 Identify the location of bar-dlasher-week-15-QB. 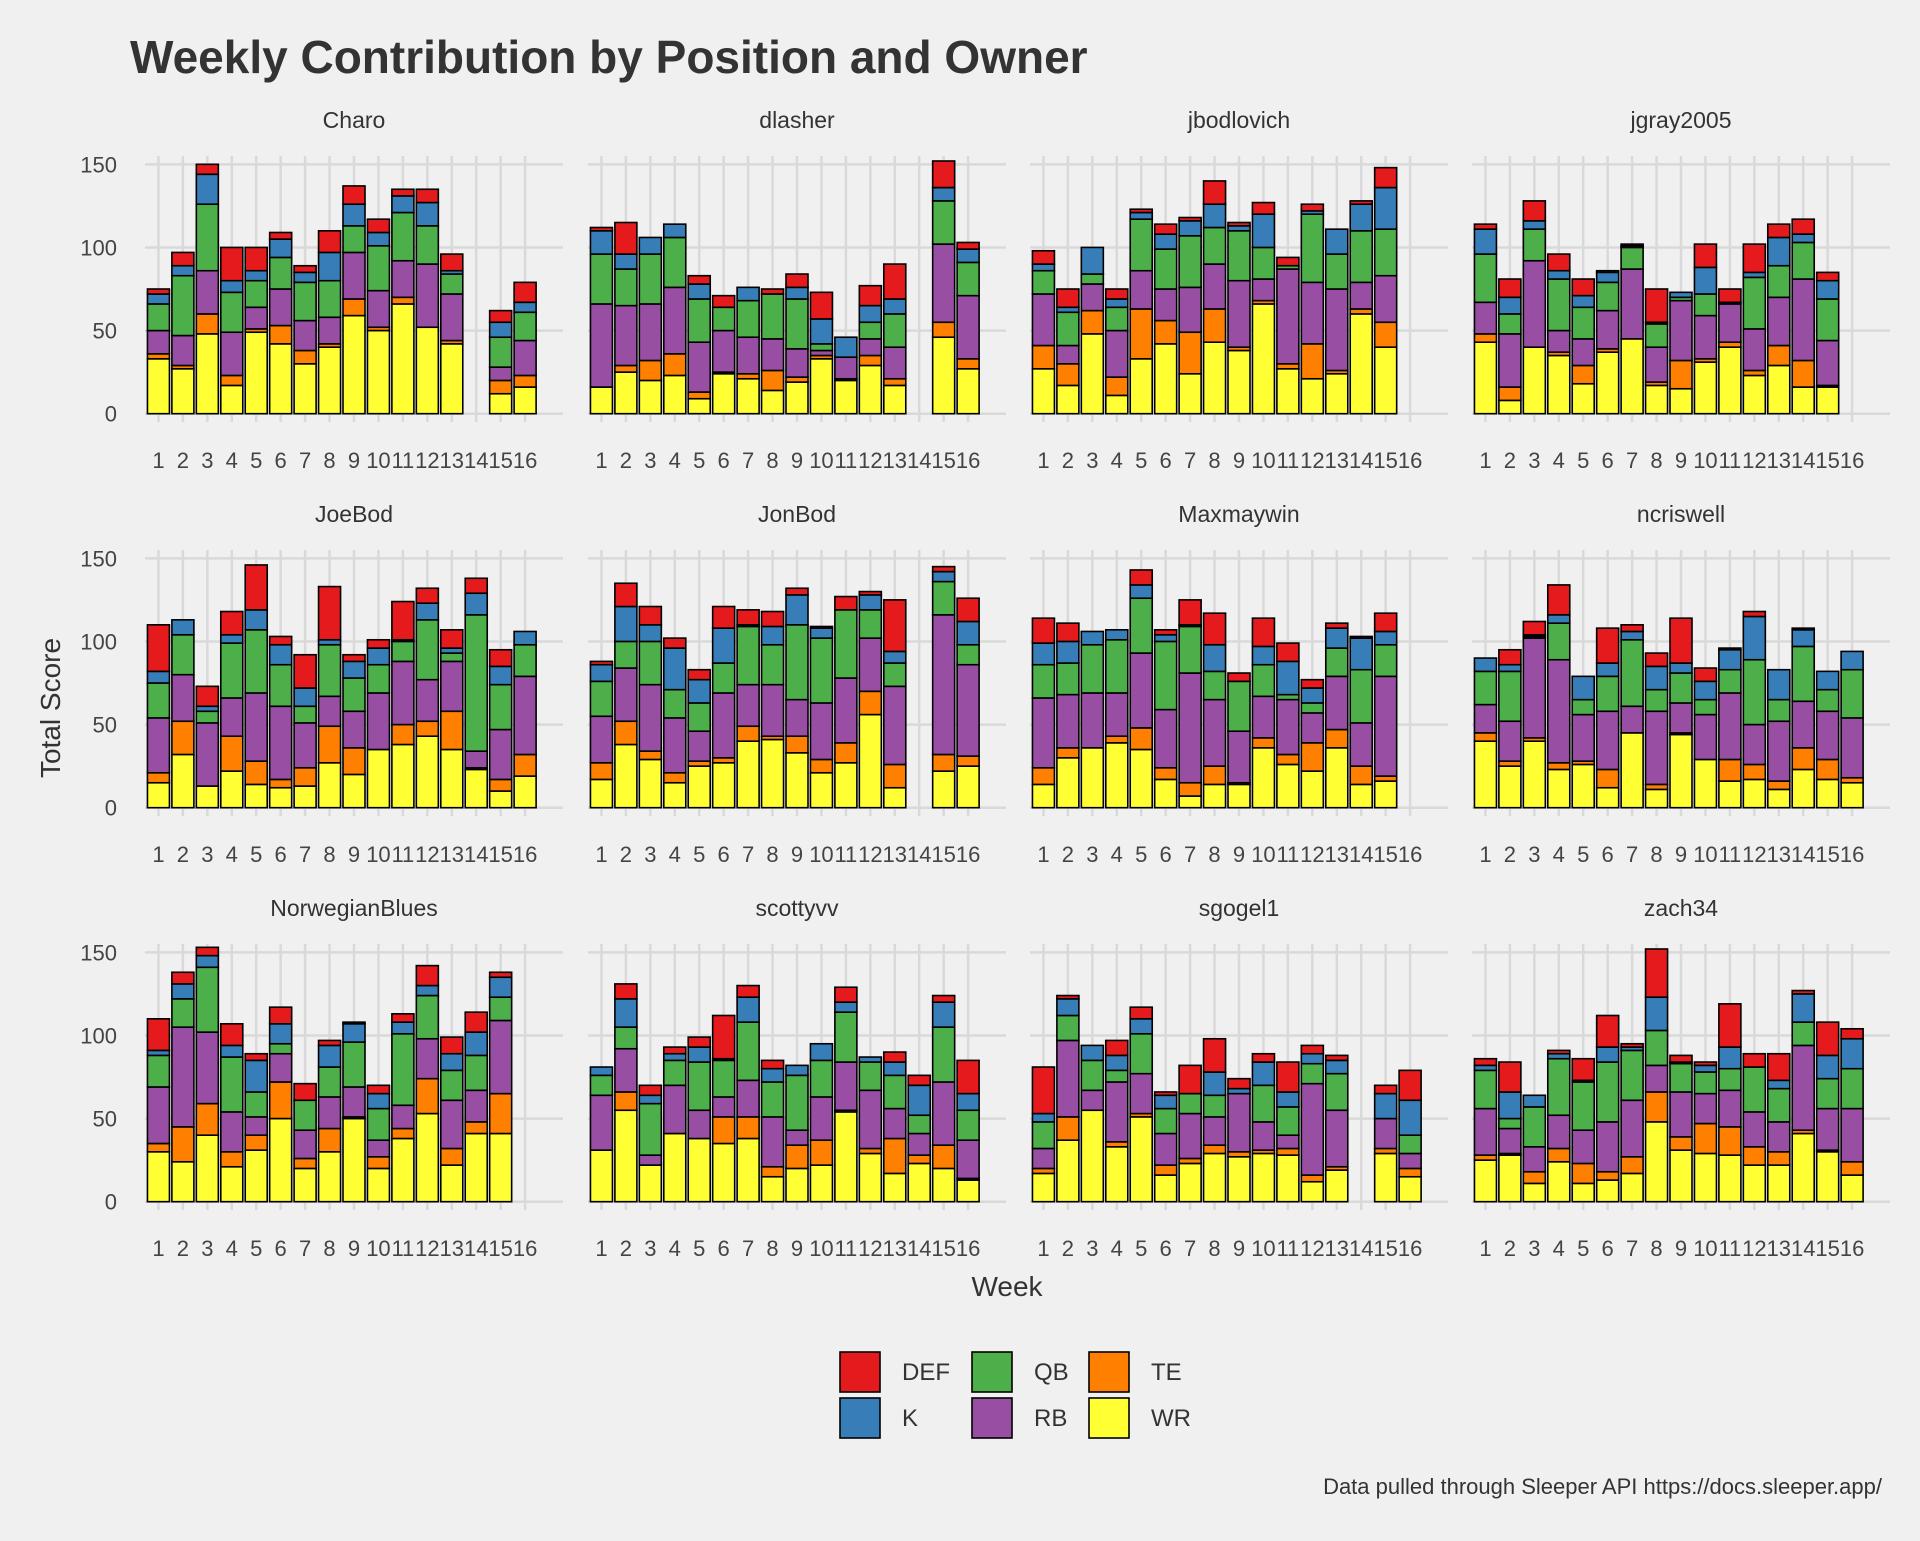
(943, 222).